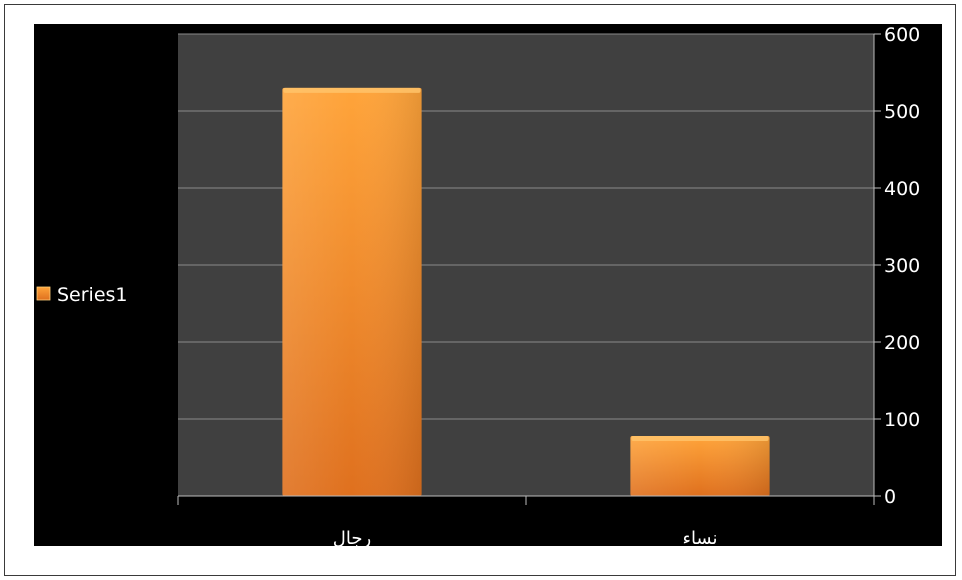  What do you see at coordinates (902, 420) in the screenshot?
I see `y-tick-label: 100` at bounding box center [902, 420].